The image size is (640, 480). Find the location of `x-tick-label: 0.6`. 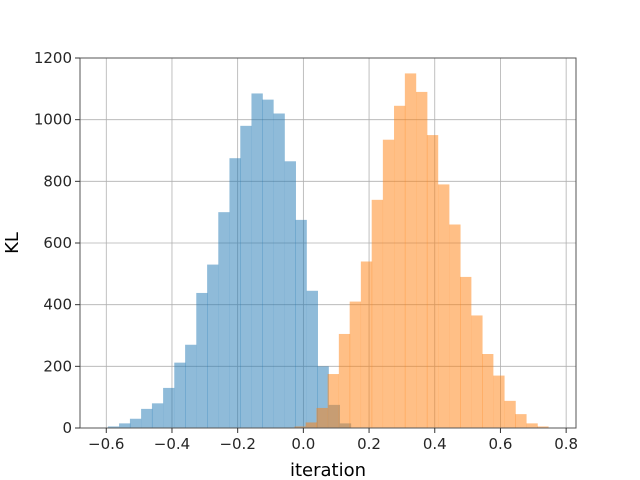

x-tick-label: 0.6 is located at coordinates (501, 444).